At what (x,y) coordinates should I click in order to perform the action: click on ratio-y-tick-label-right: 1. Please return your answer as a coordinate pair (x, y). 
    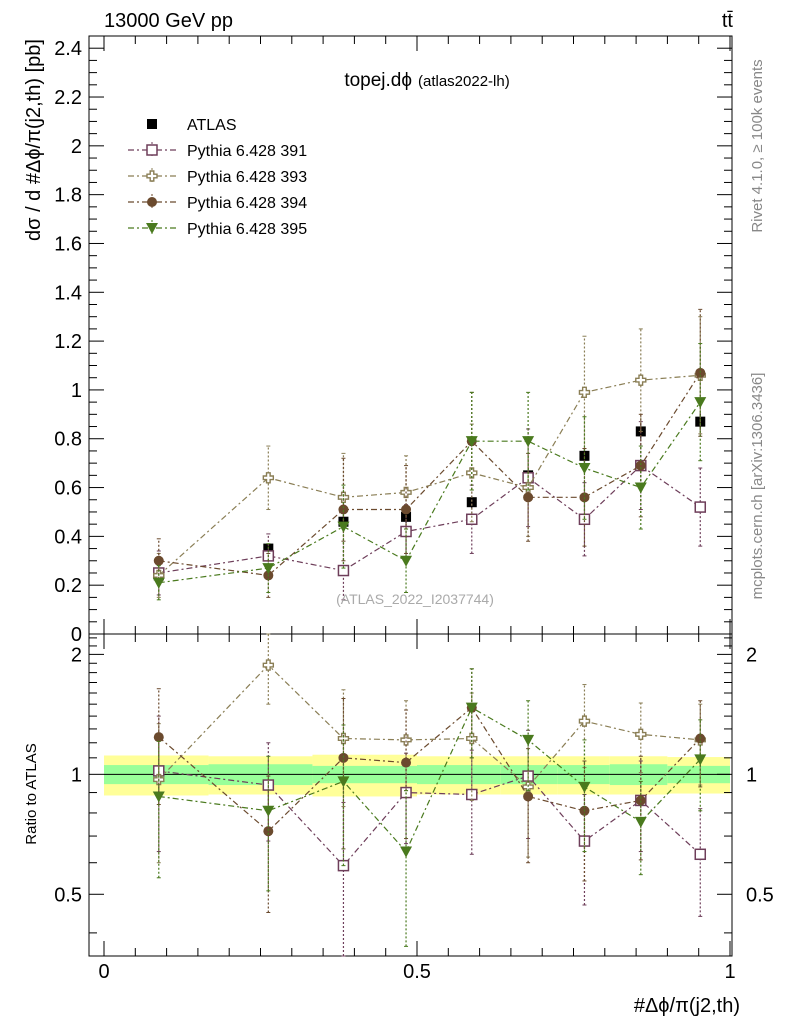
    Looking at the image, I should click on (751, 775).